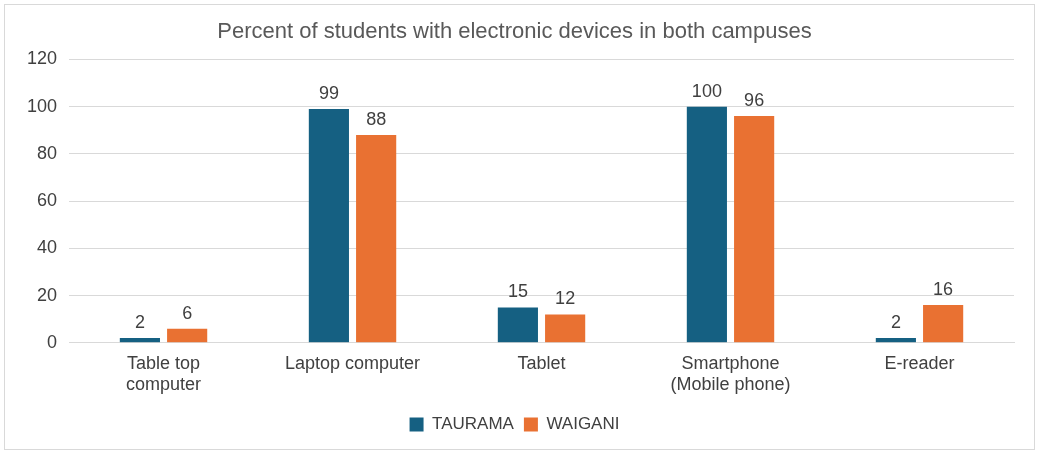 The image size is (1039, 454). Describe the element at coordinates (42, 58) in the screenshot. I see `y-tick-label: 120` at that location.